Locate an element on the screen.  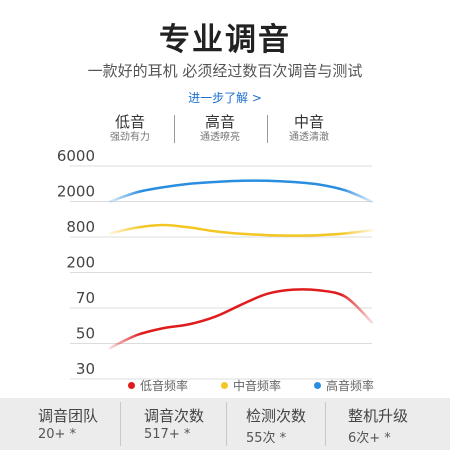
y-tick-label: 200 is located at coordinates (80, 263).